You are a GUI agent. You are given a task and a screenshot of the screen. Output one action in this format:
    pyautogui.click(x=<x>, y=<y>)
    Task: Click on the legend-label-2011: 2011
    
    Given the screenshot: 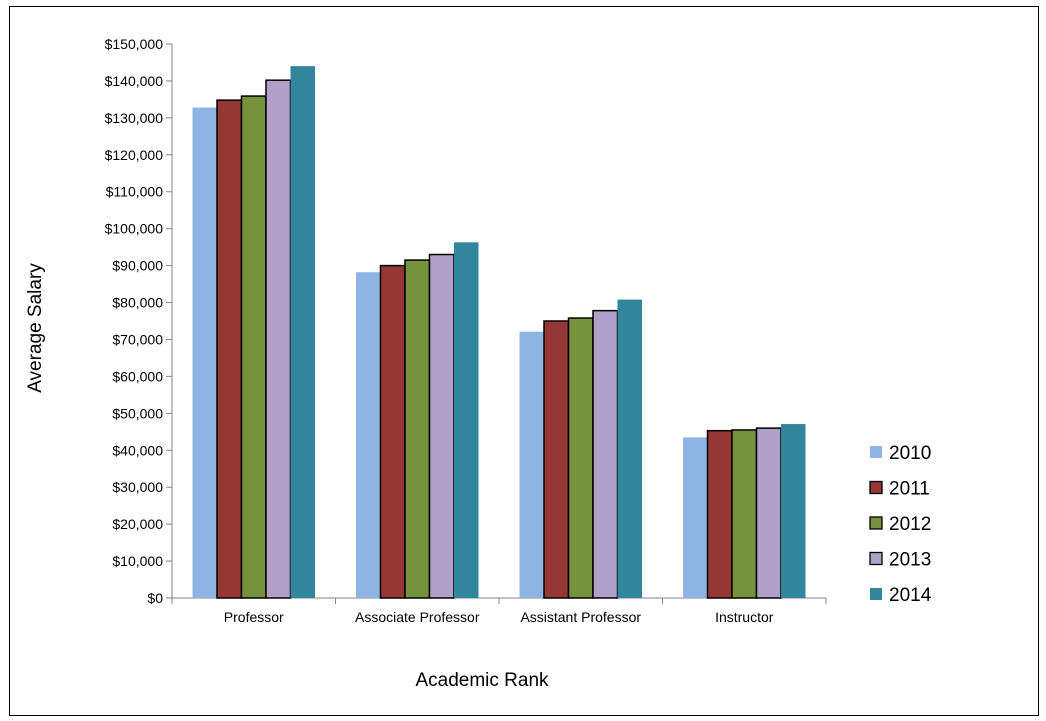 What is the action you would take?
    pyautogui.click(x=909, y=489)
    